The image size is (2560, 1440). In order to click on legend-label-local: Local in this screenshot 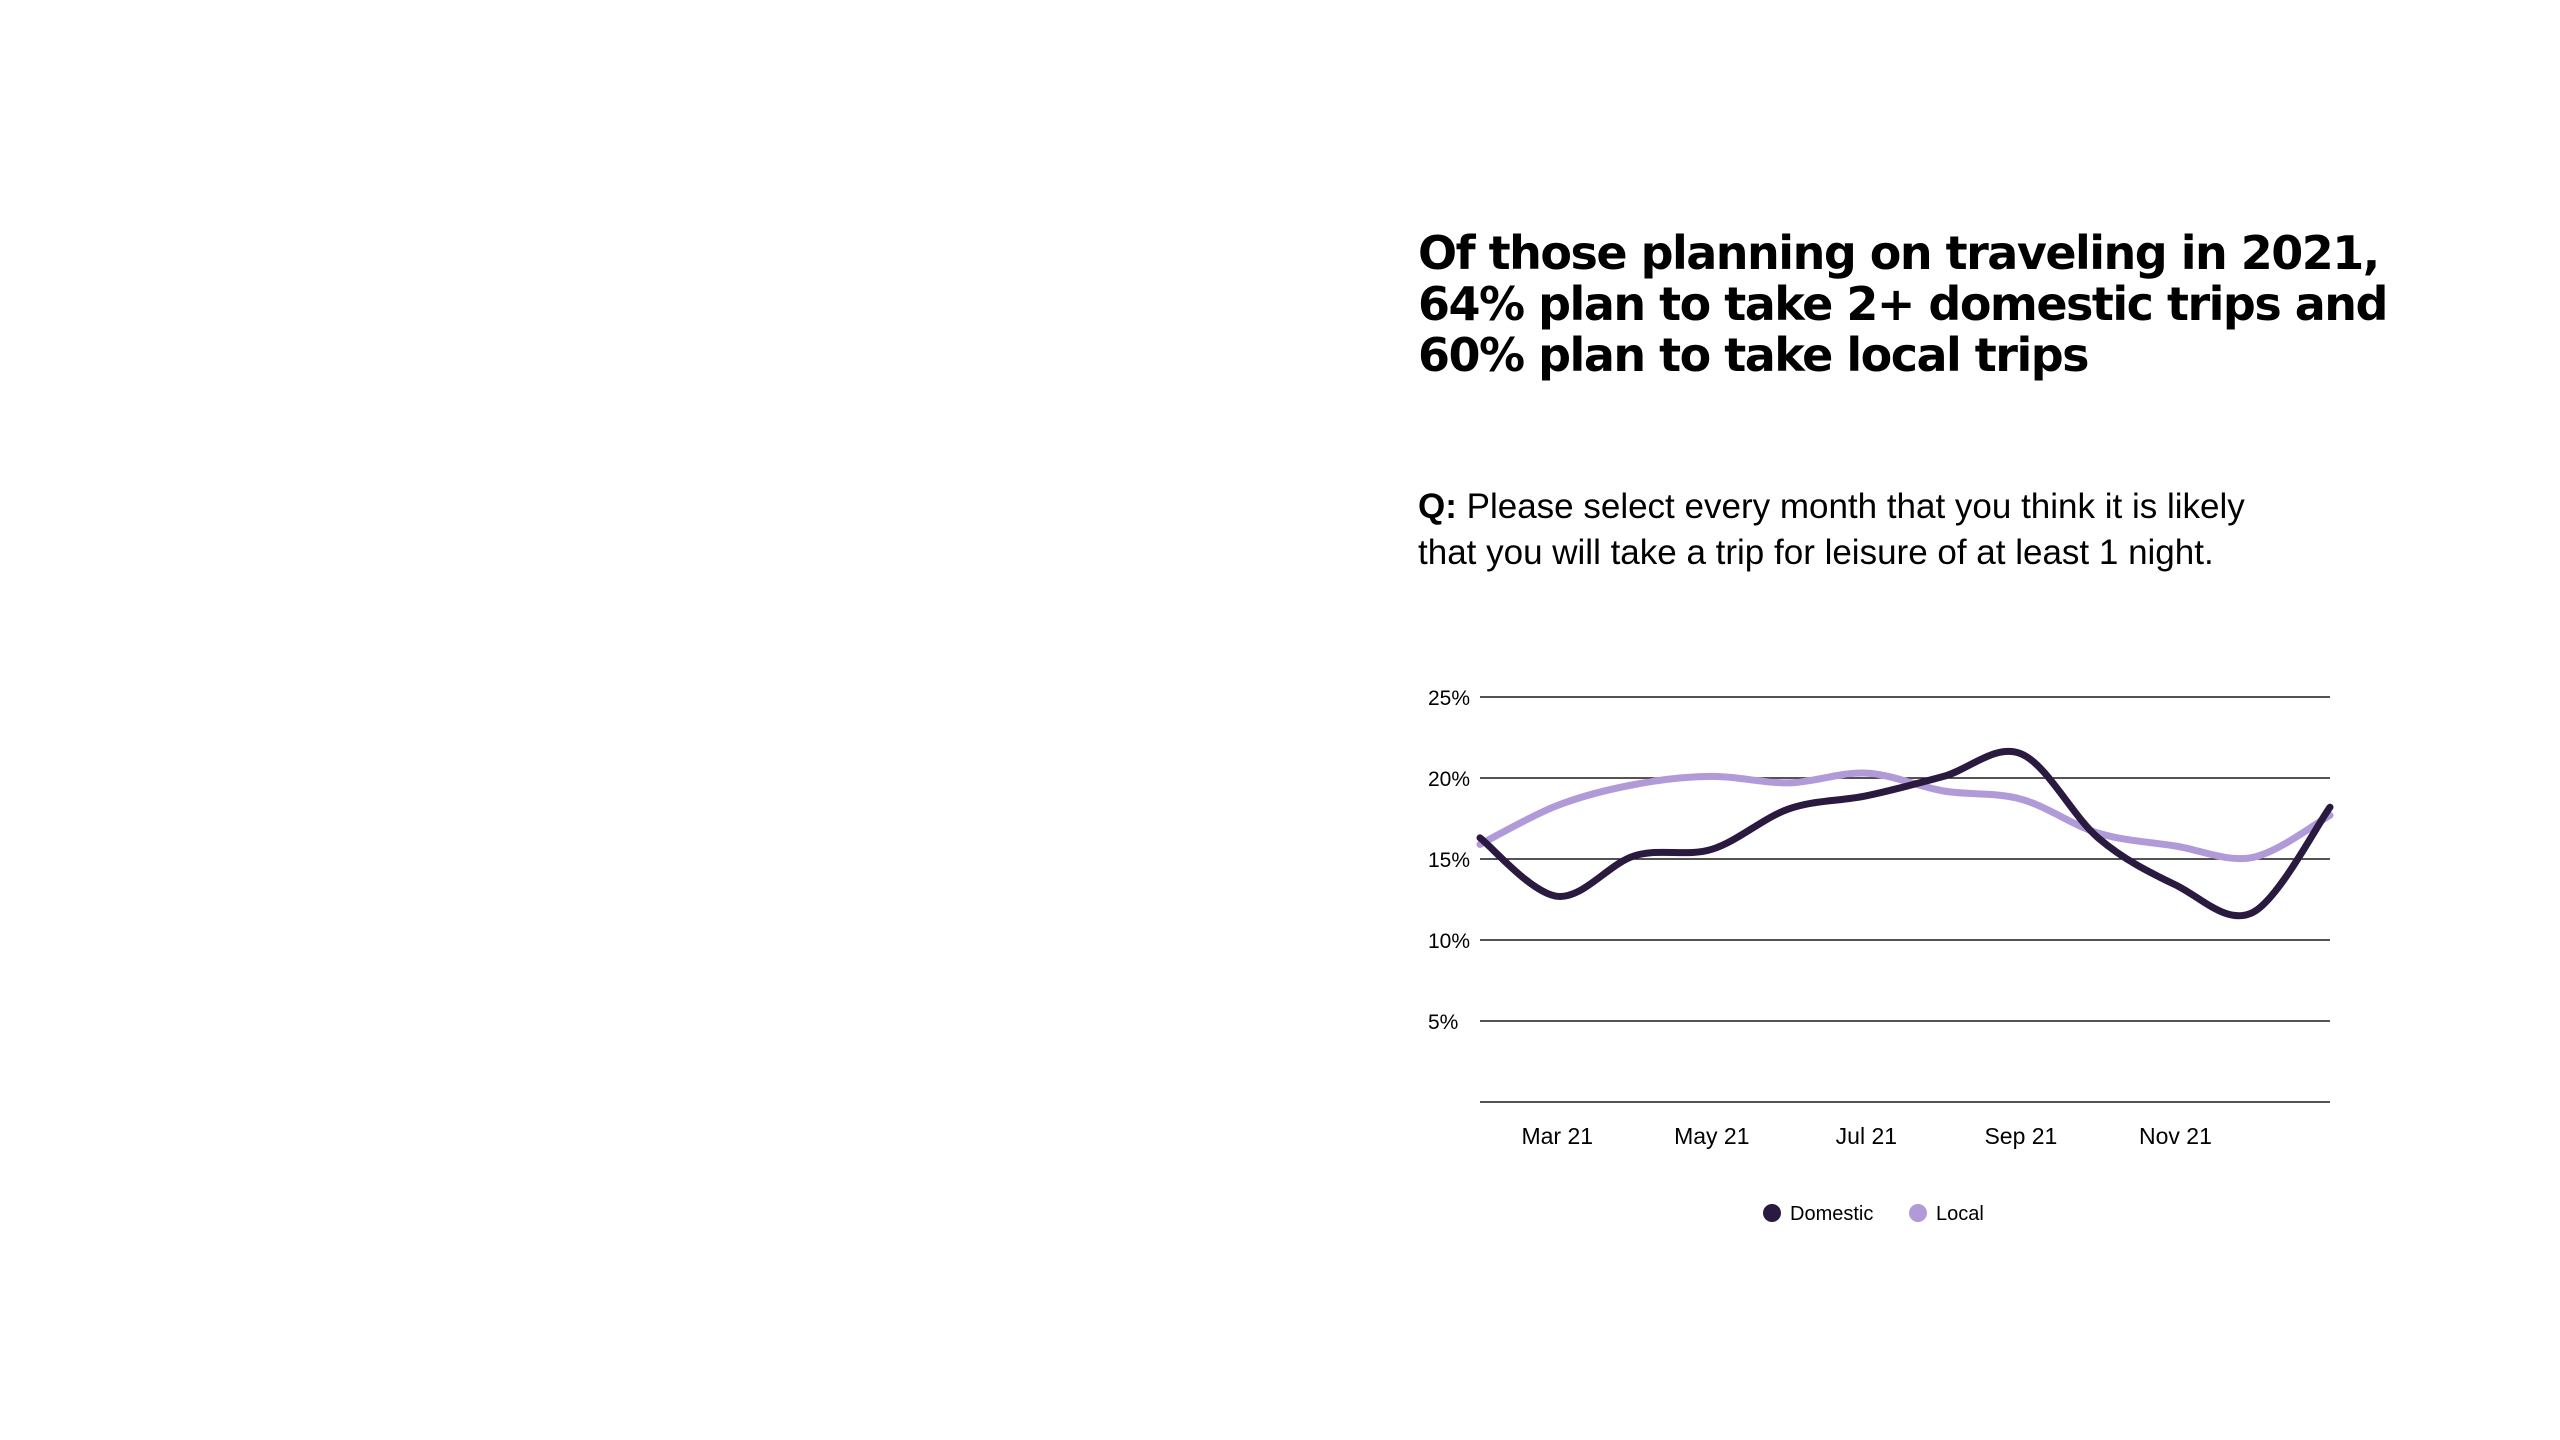, I will do `click(1960, 1214)`.